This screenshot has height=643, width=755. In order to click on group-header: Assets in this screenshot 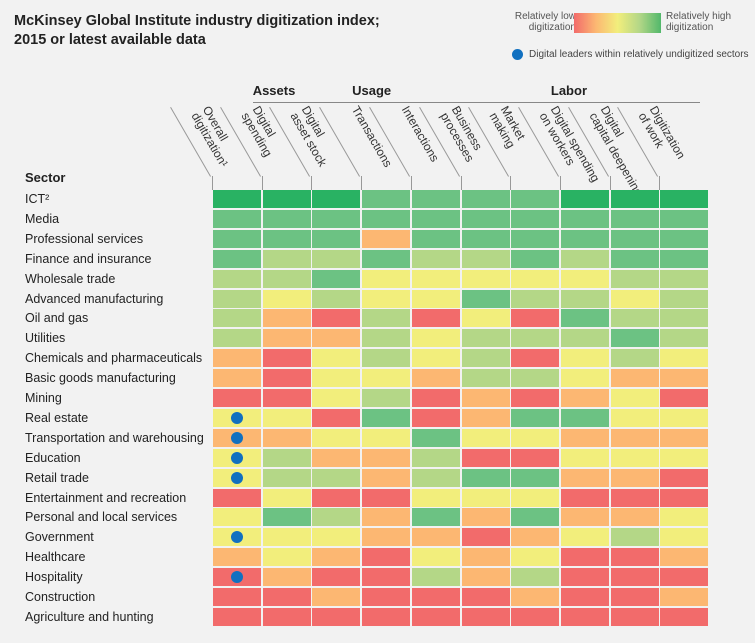, I will do `click(302, 93)`.